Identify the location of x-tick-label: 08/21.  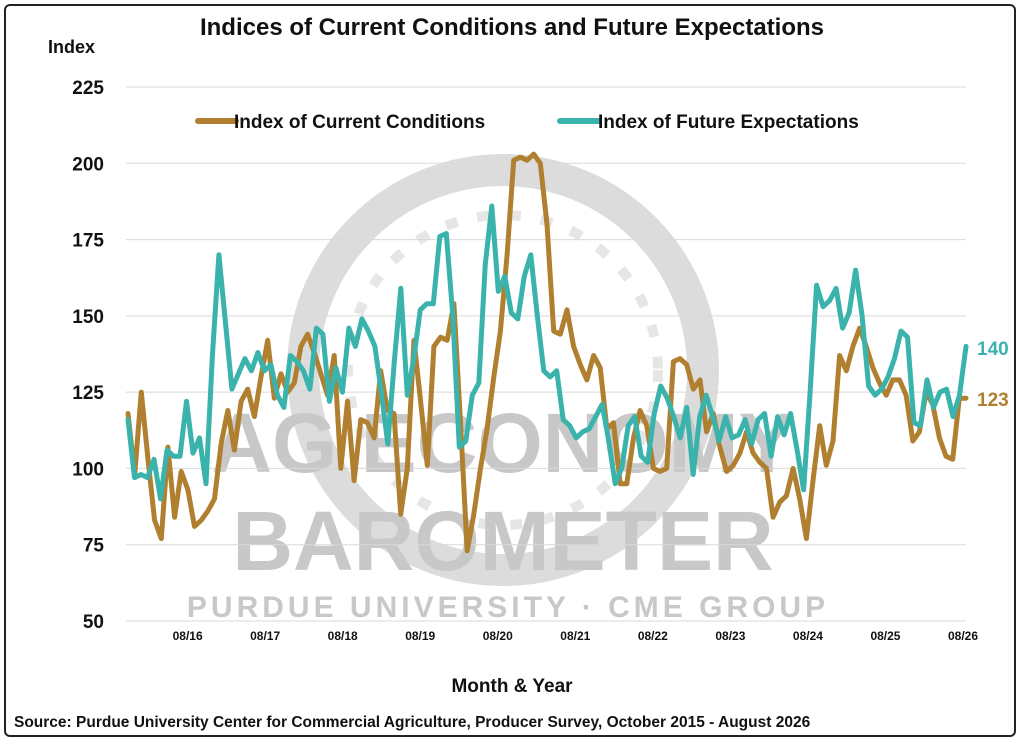
(575, 636).